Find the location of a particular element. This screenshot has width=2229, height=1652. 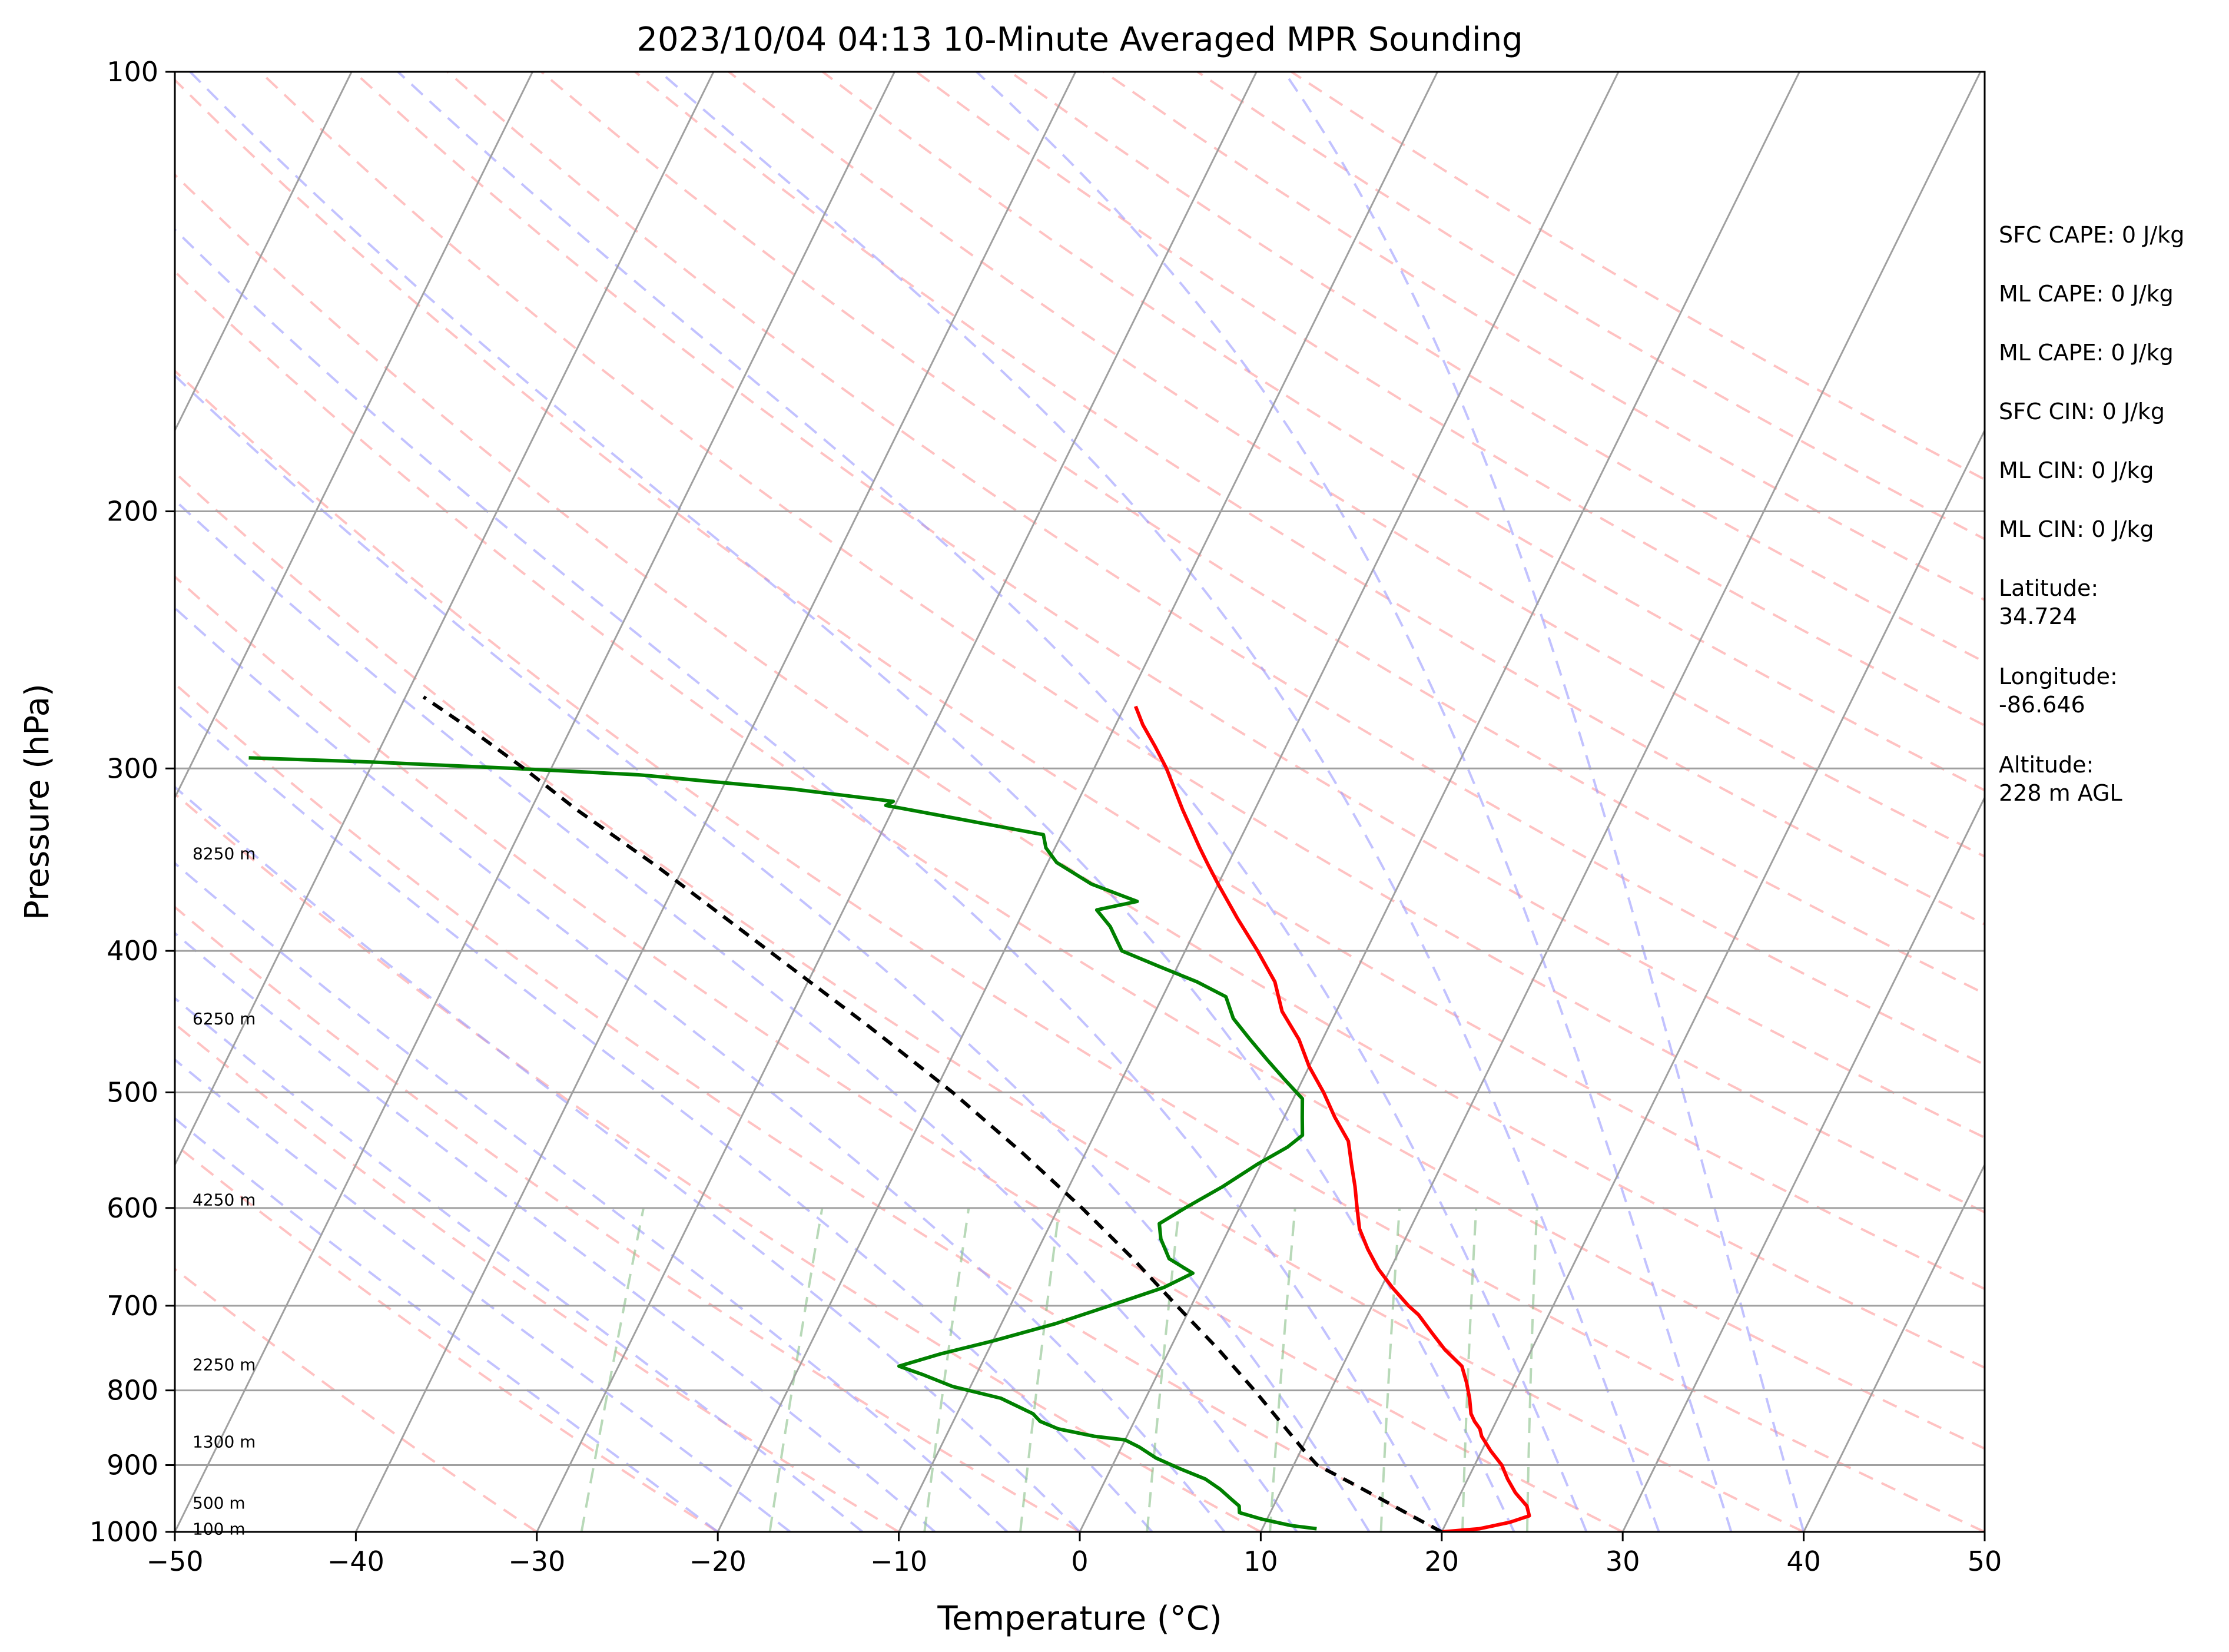

x-tick-label: 10 is located at coordinates (1260, 1561).